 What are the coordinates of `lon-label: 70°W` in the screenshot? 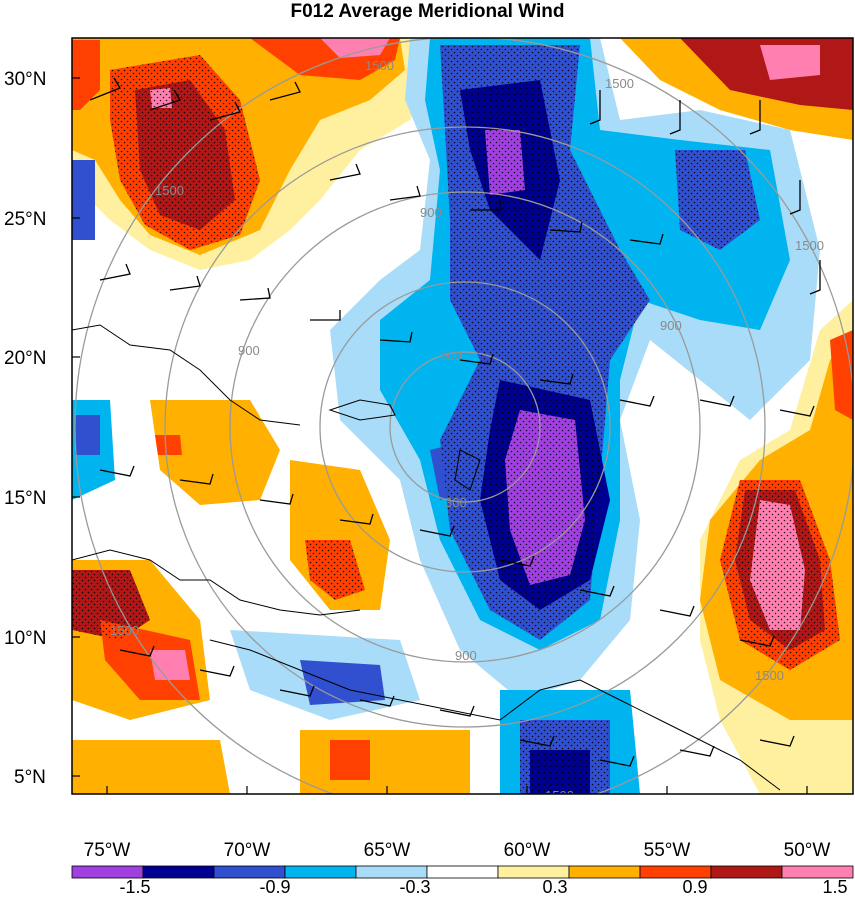 It's located at (247, 850).